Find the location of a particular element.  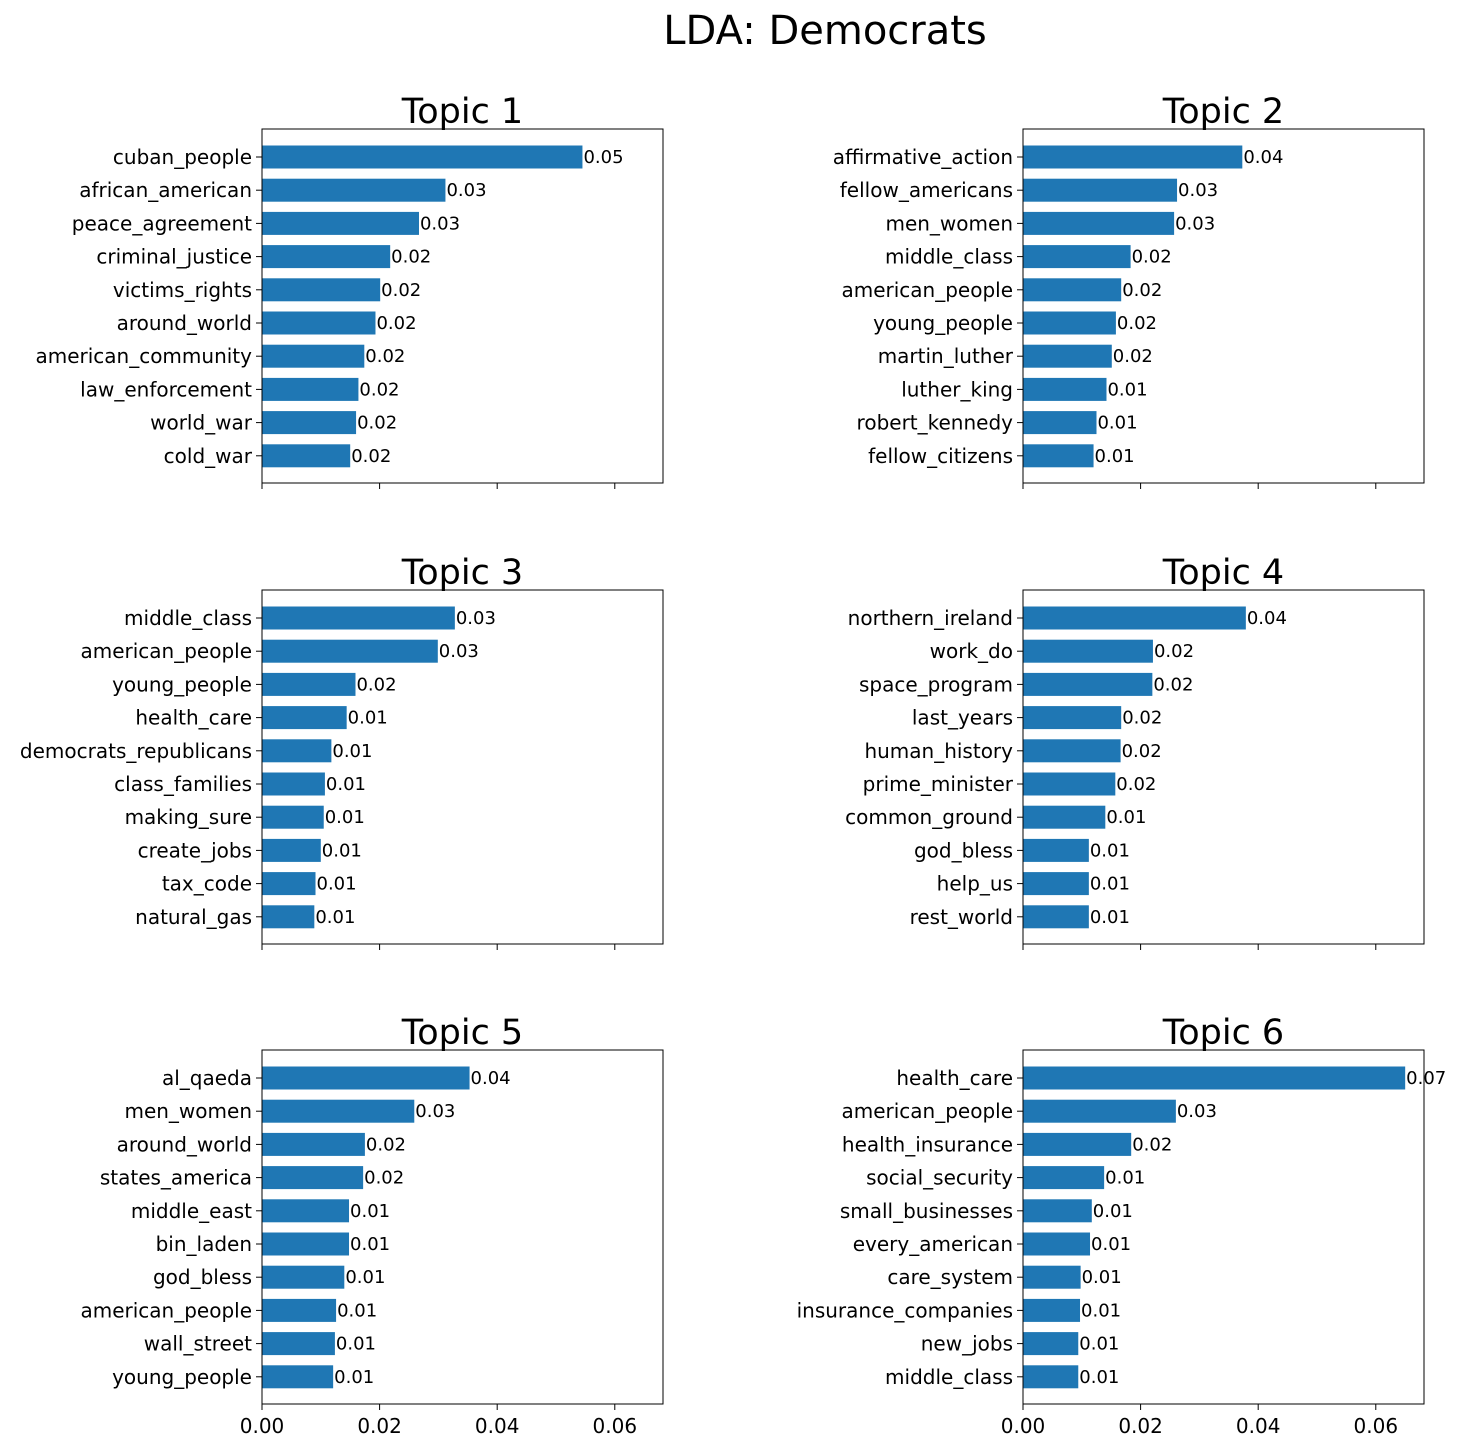

topic-6-category-label: new_jobs is located at coordinates (967, 1344).